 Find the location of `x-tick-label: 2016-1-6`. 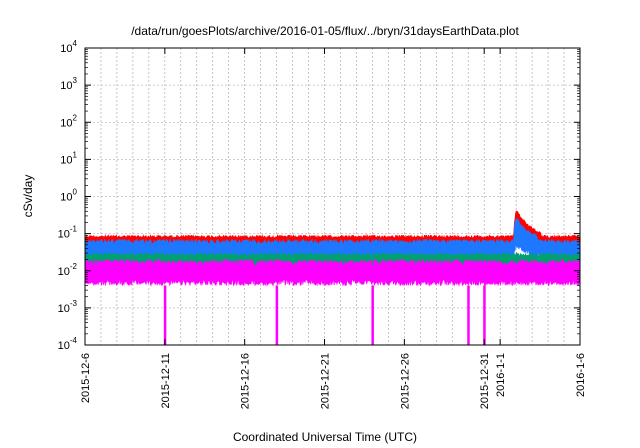

x-tick-label: 2016-1-6 is located at coordinates (581, 375).